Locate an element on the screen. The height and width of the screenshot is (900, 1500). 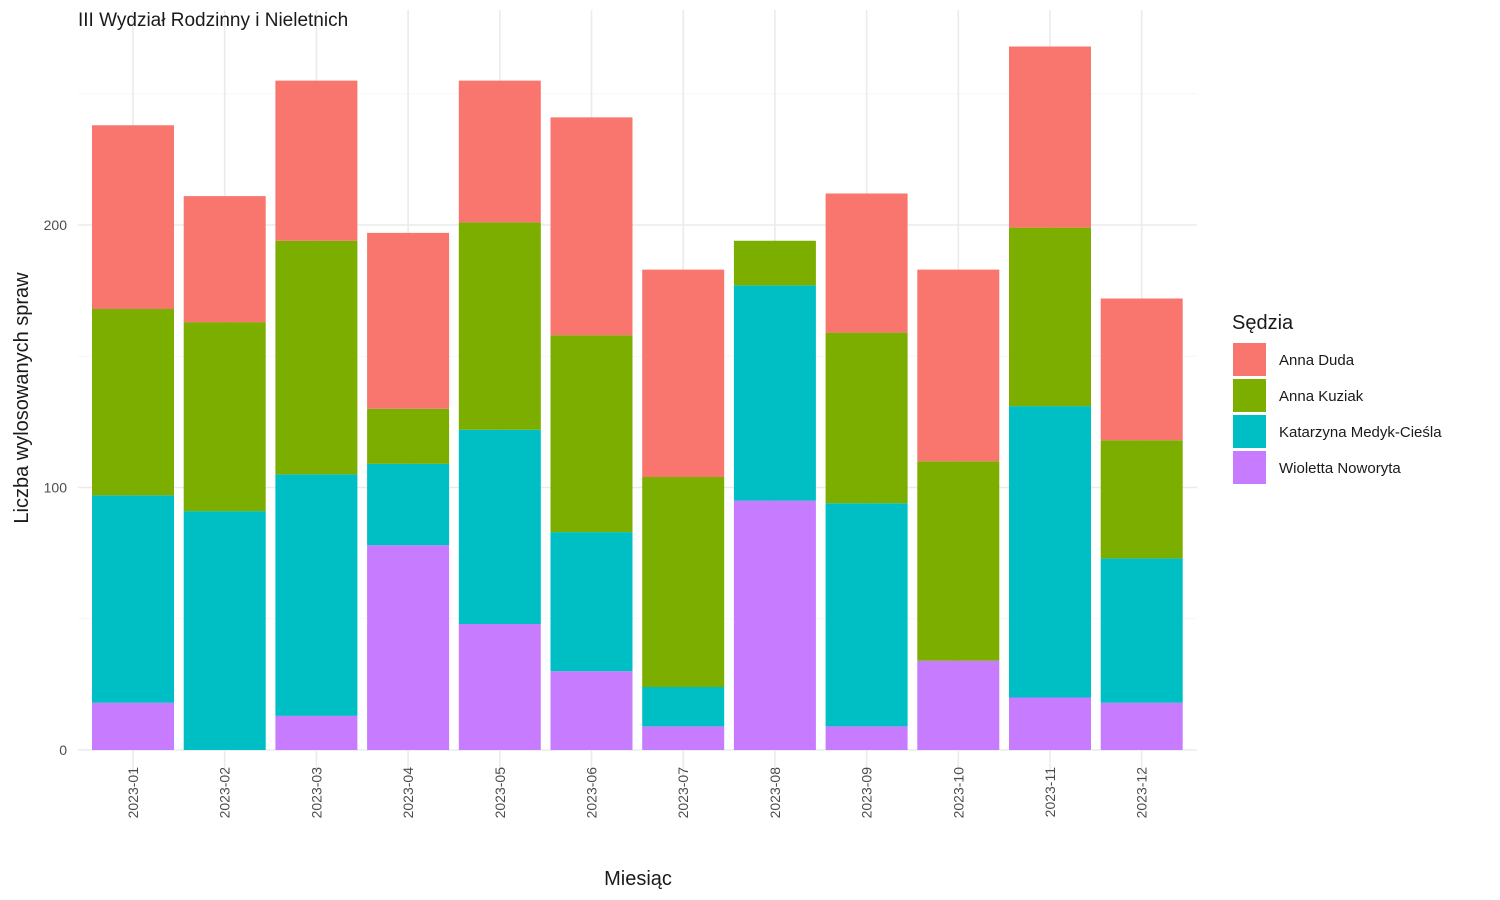
y-tick-label: 200 is located at coordinates (56, 225).